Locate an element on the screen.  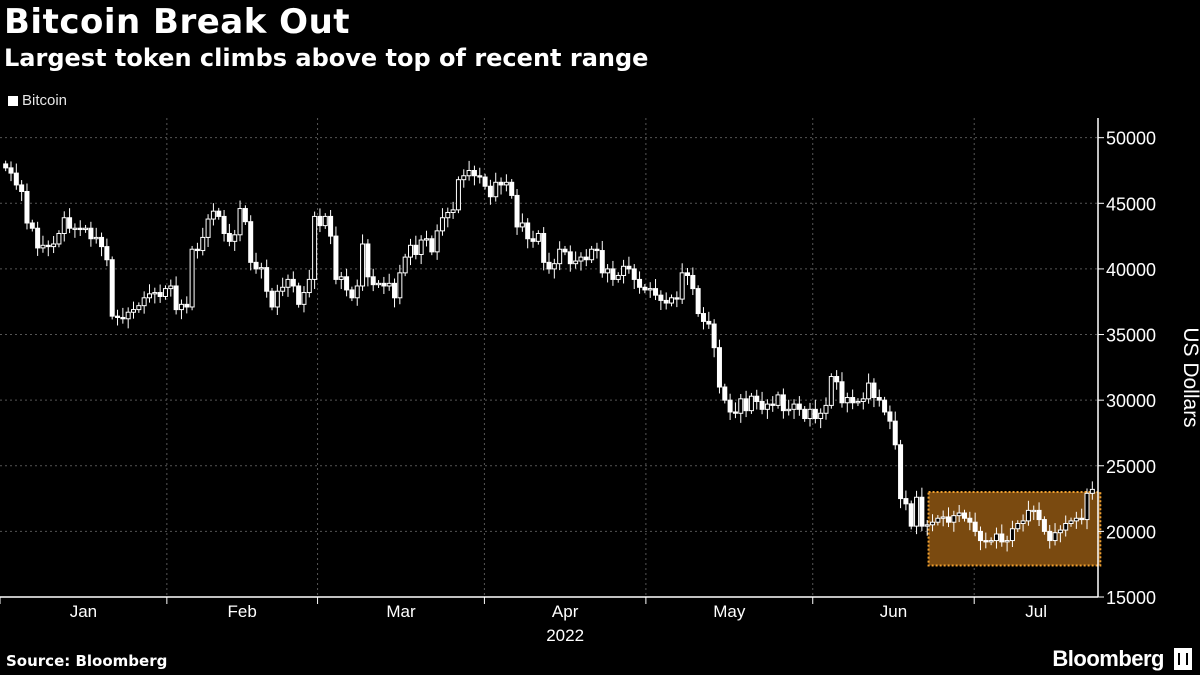
x-tick-label: Jul is located at coordinates (1036, 611).